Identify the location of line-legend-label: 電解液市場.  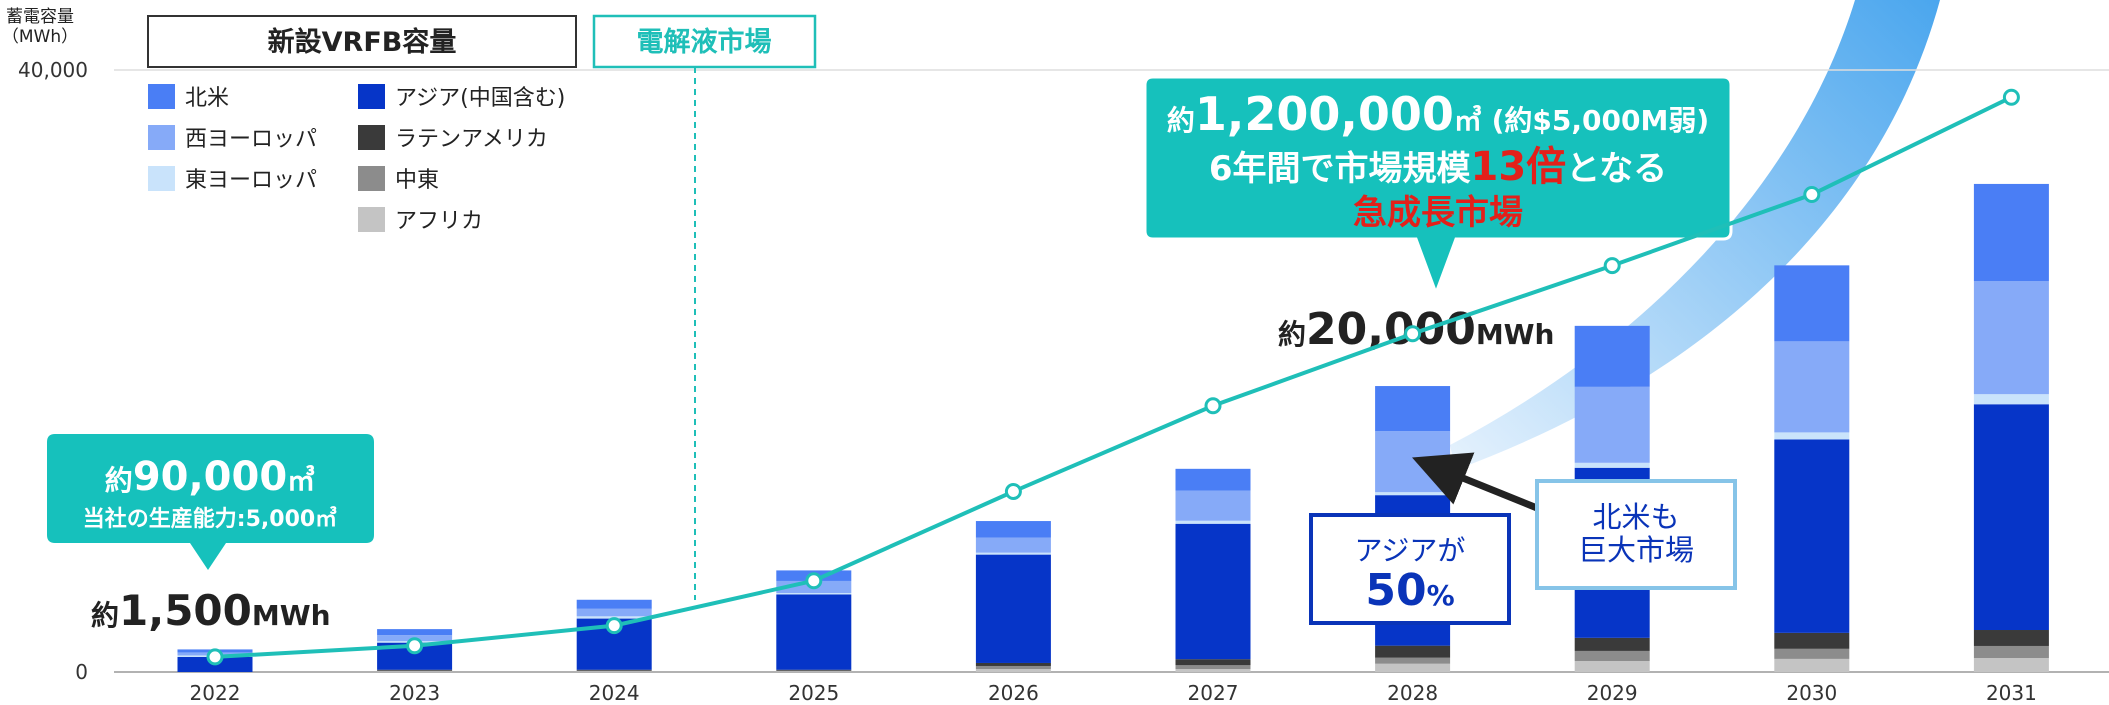
(704, 42).